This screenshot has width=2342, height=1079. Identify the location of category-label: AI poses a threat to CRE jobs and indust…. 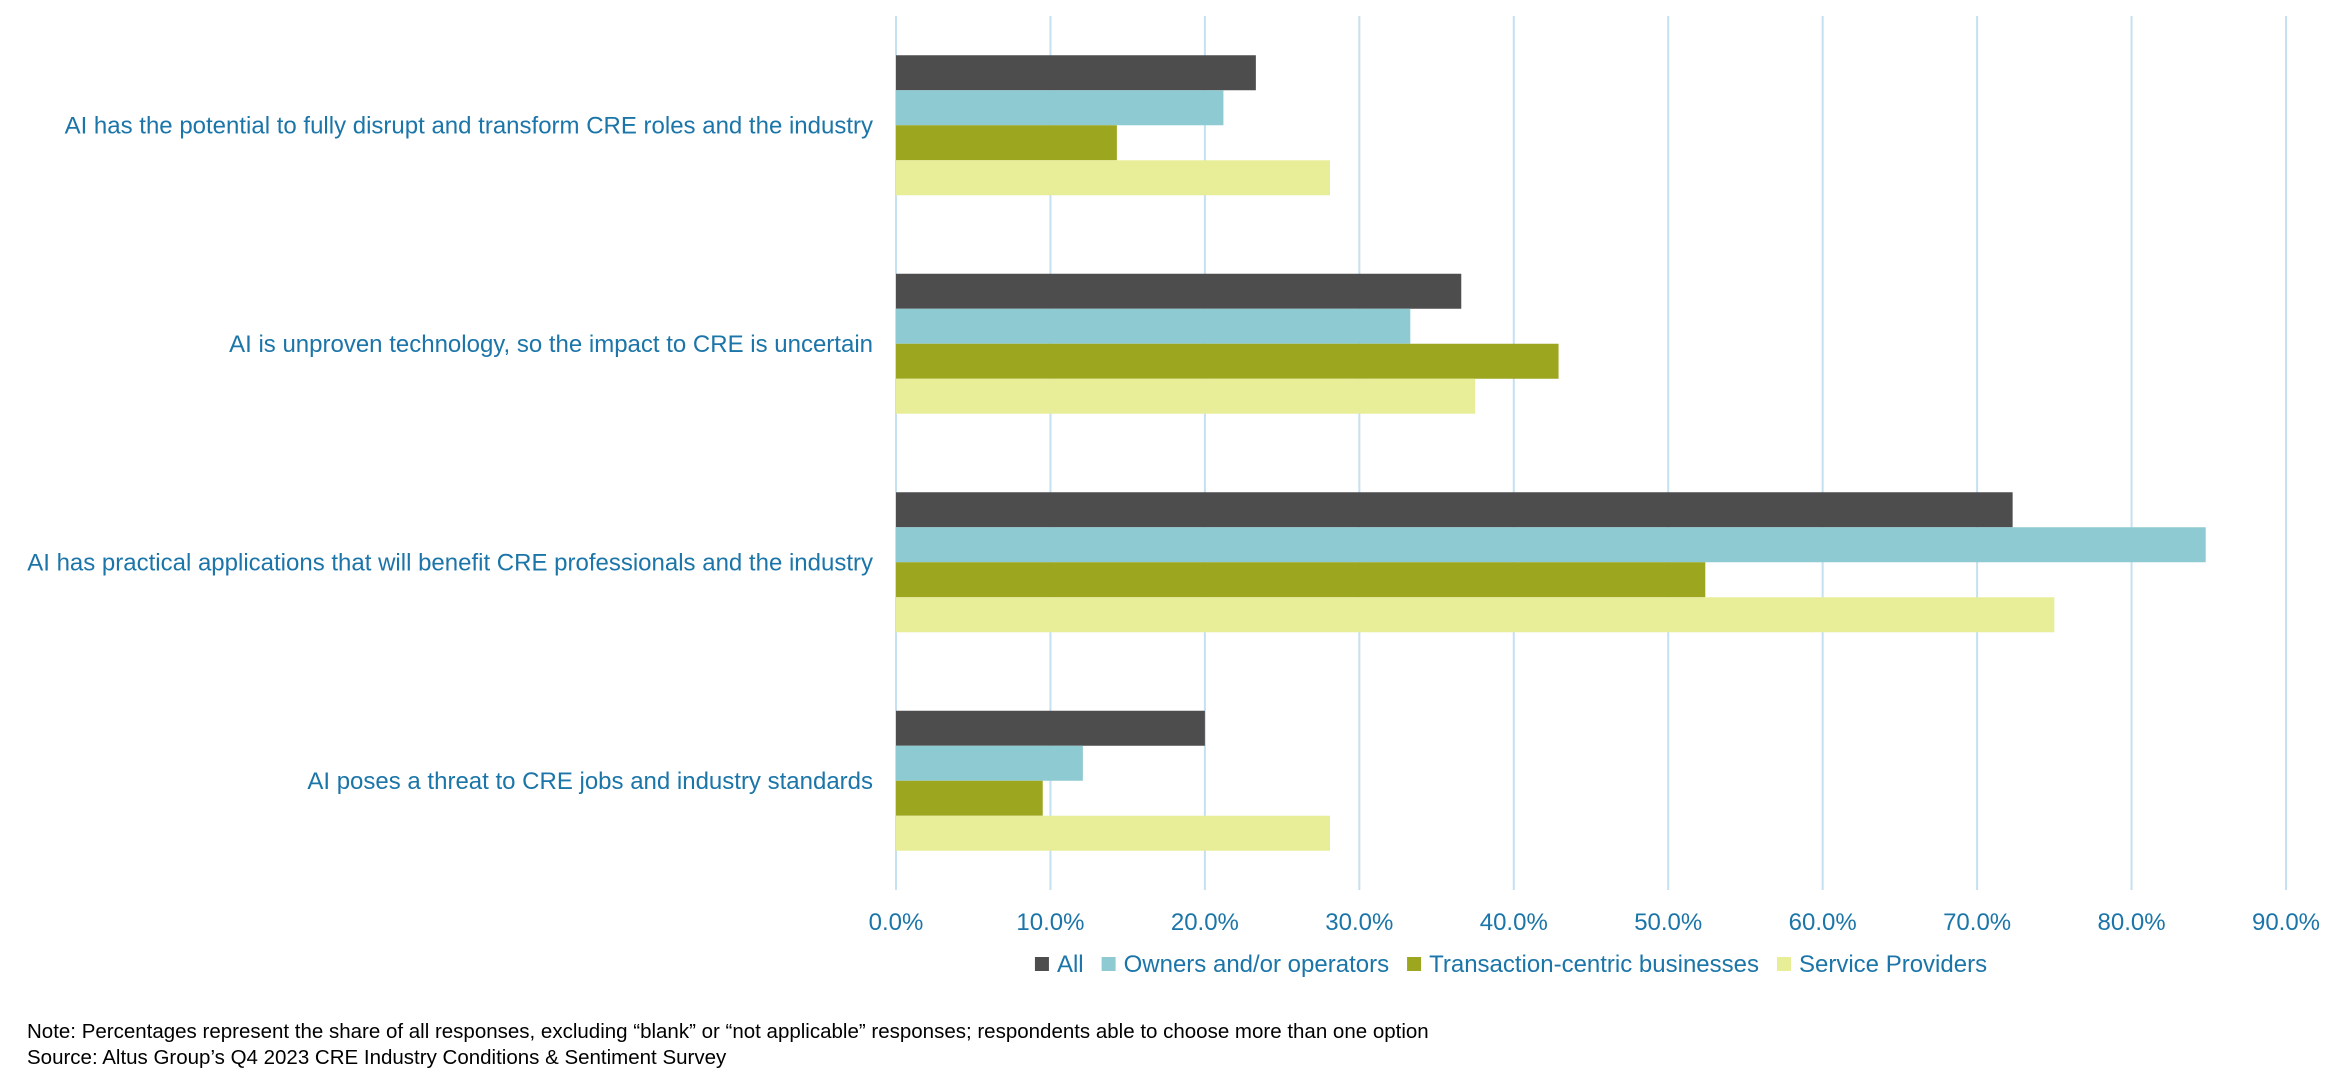
(590, 781).